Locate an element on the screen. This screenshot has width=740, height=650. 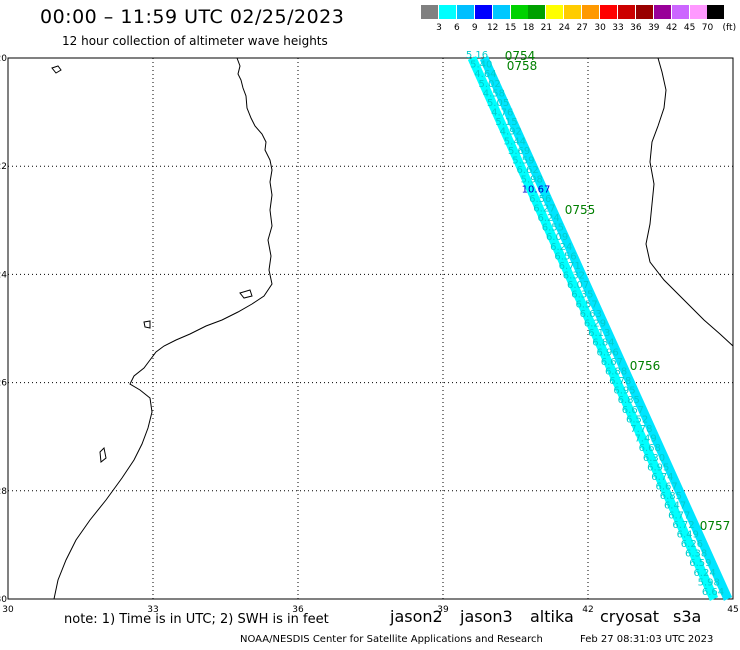
colorbar-label: 30 is located at coordinates (600, 28).